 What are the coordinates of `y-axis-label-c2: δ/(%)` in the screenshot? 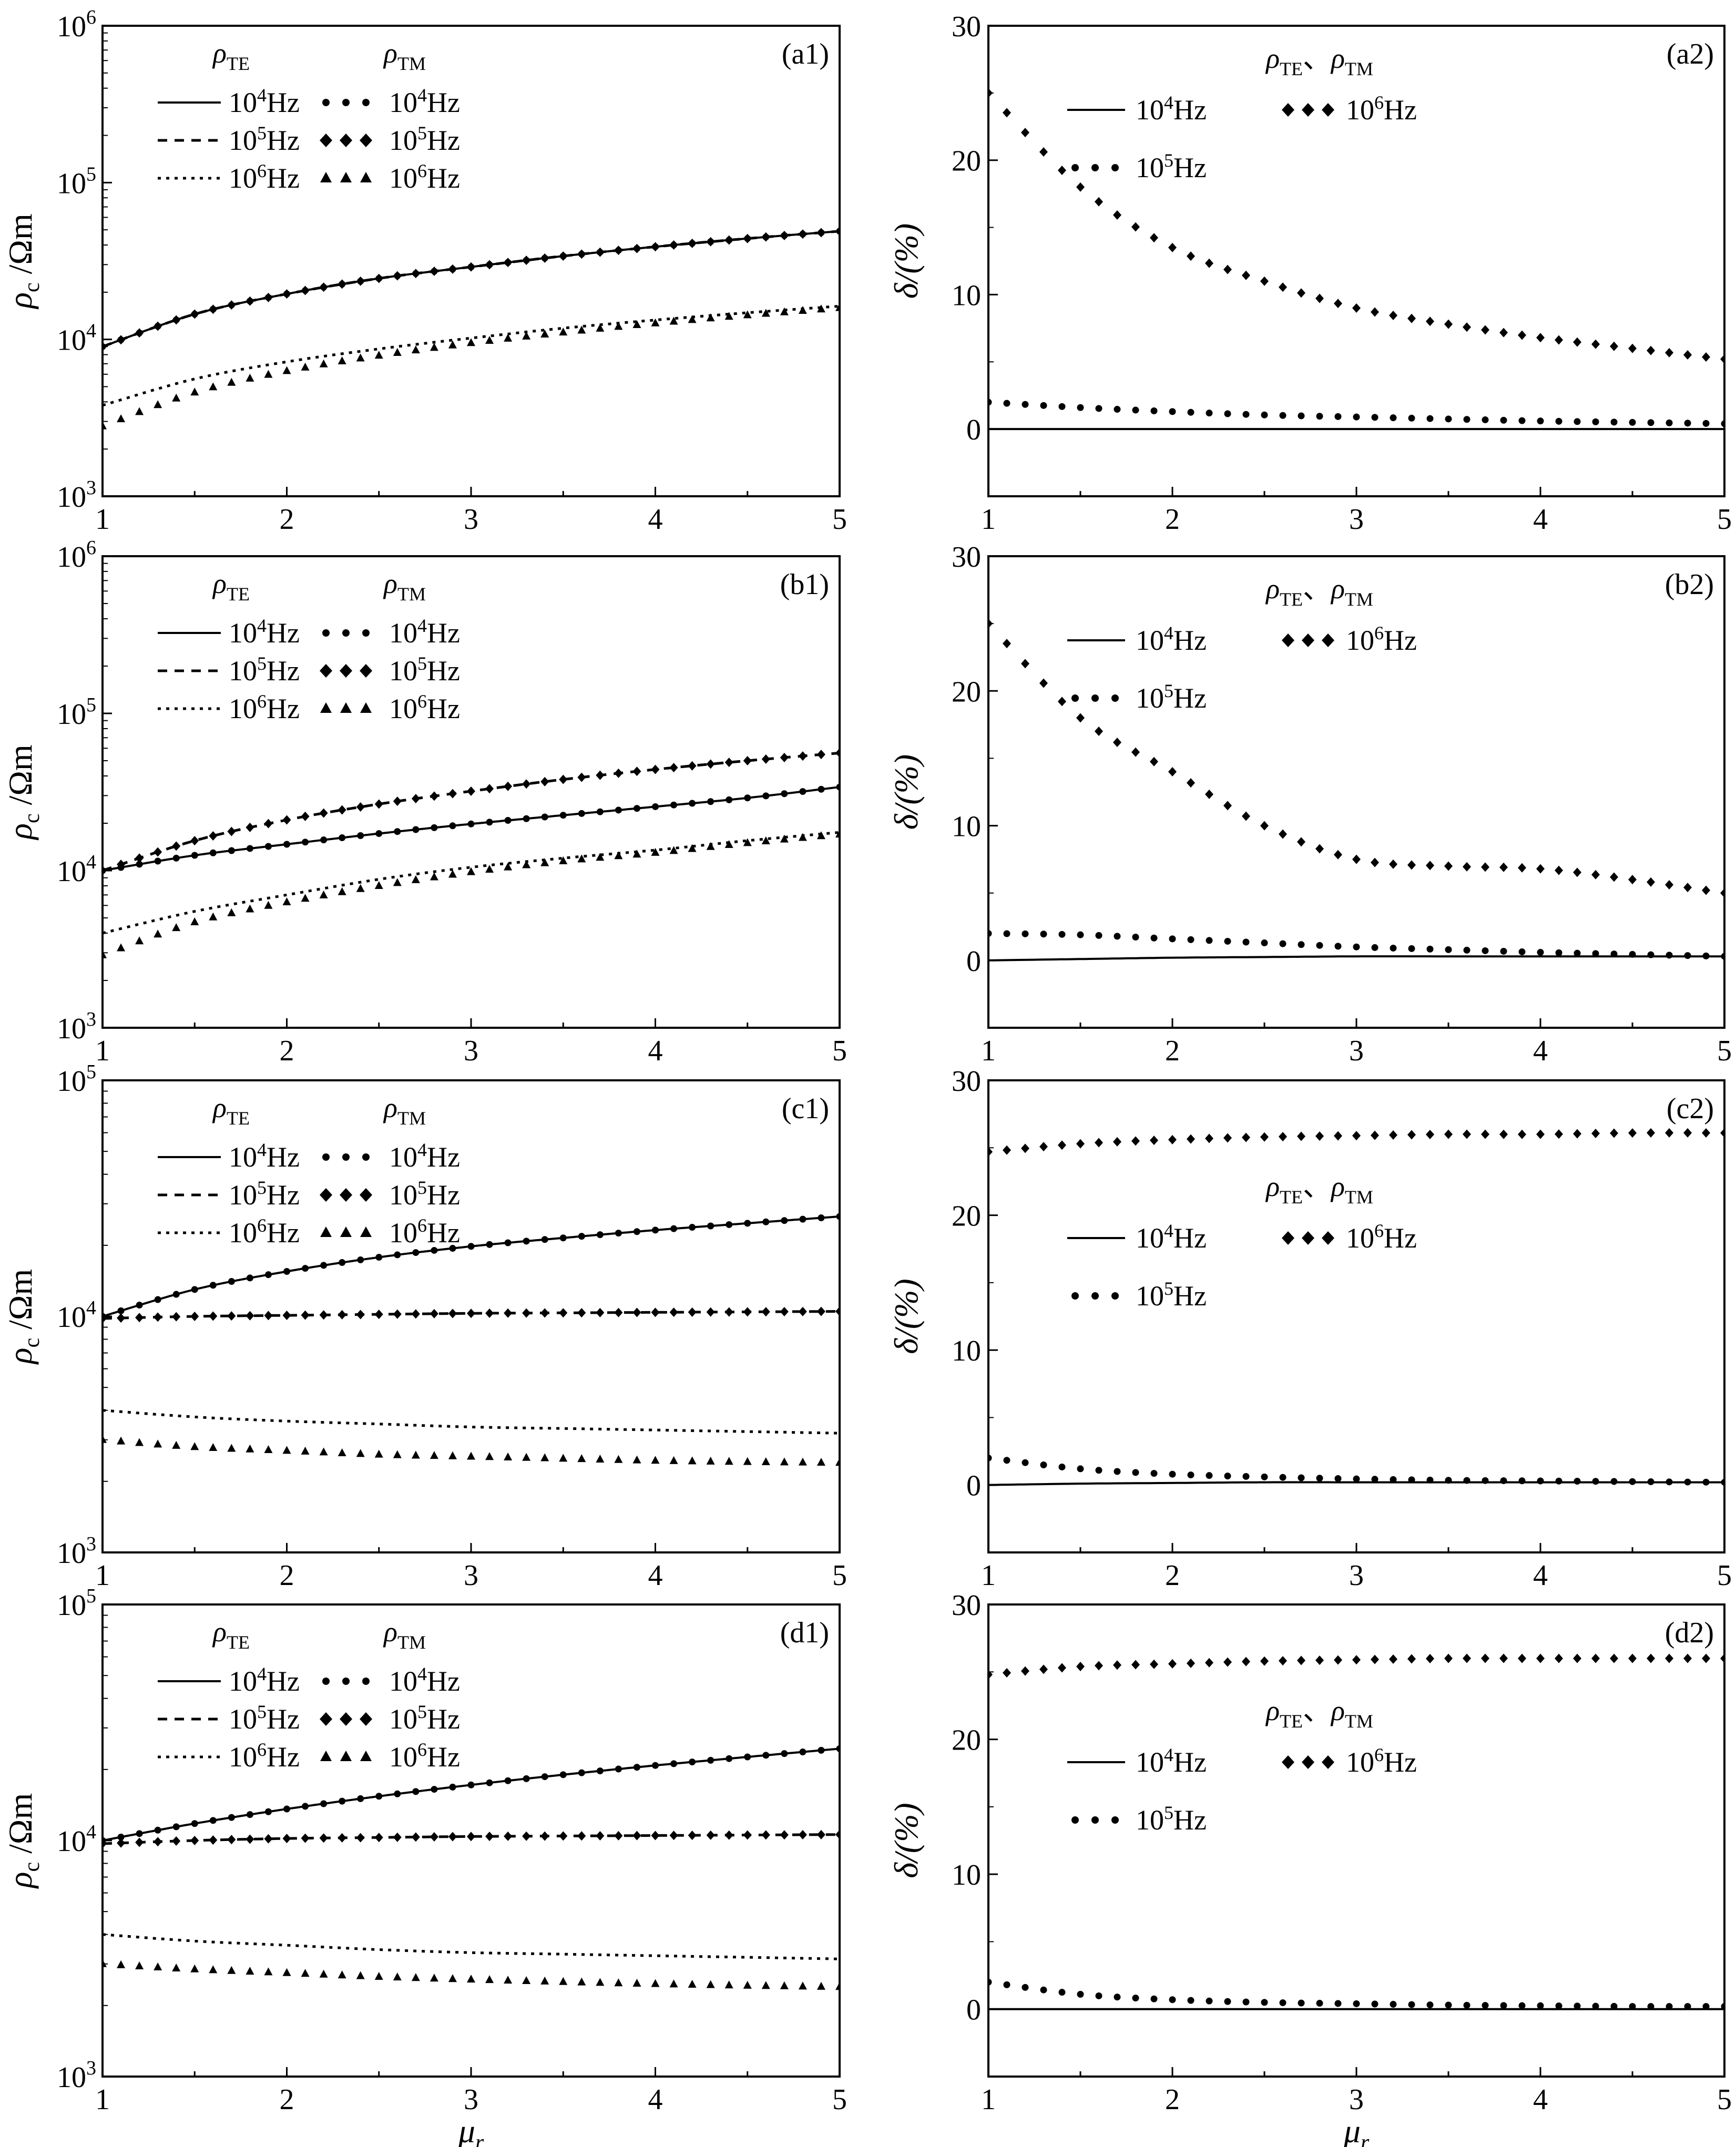 It's located at (906, 1316).